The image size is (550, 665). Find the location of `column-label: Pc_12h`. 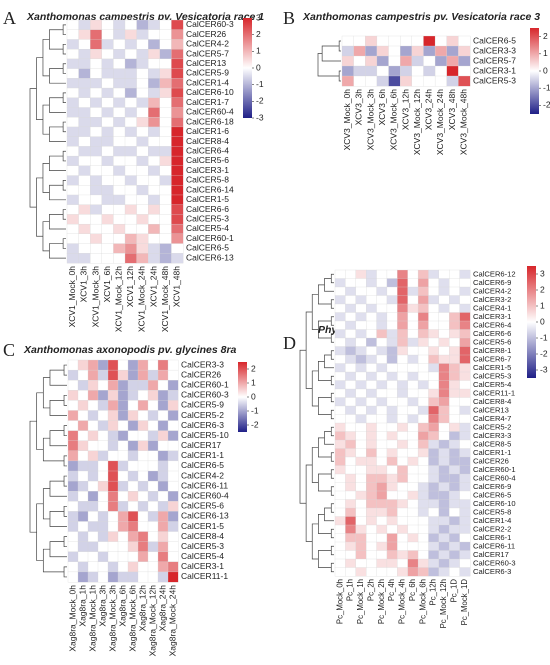

column-label: Pc_12h is located at coordinates (433, 592).